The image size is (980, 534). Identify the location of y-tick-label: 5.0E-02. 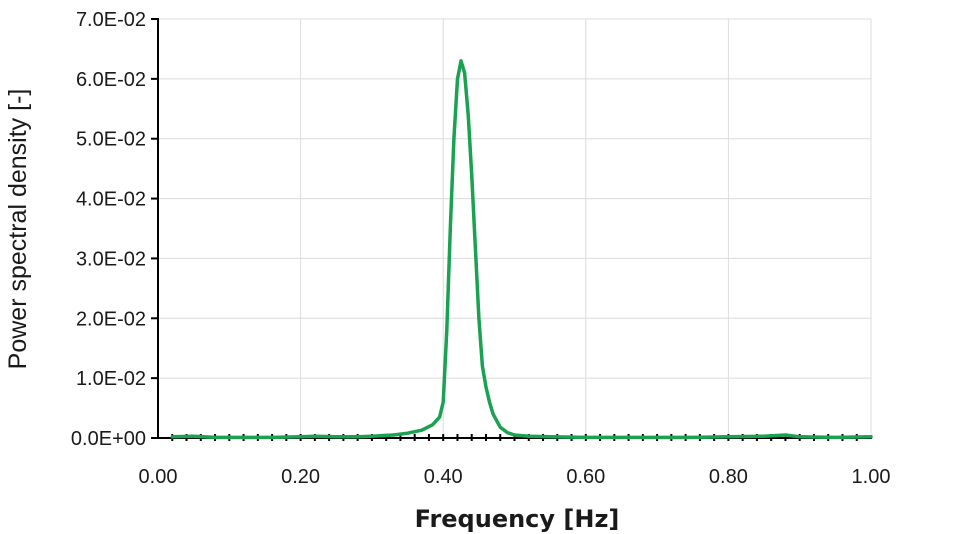
(111, 140).